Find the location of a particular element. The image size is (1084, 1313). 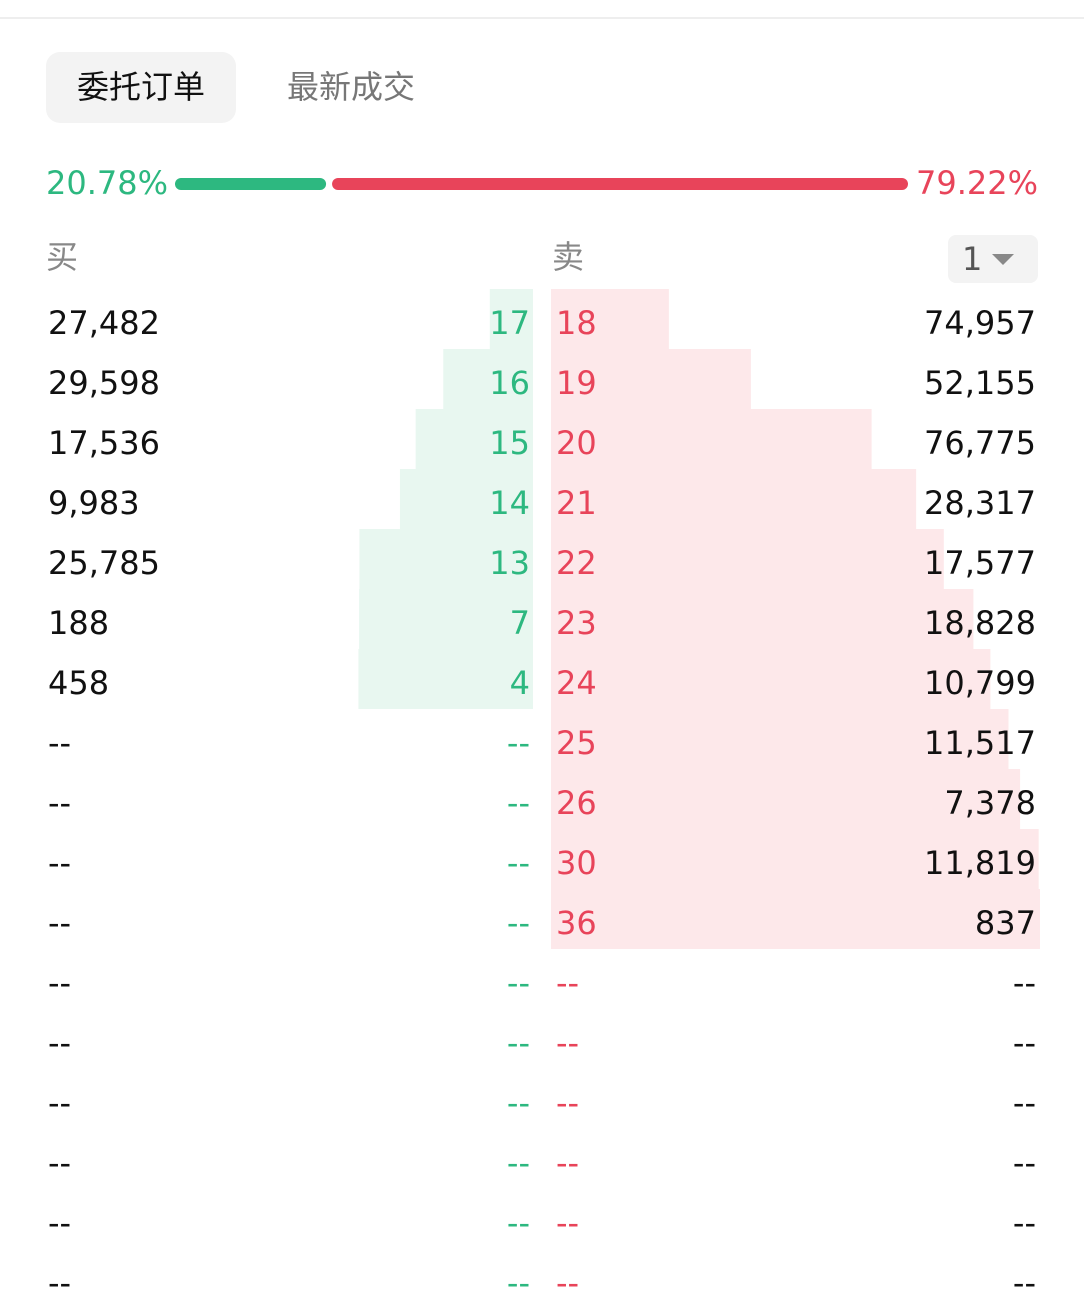

sell-quantity: 10,799 is located at coordinates (980, 683).